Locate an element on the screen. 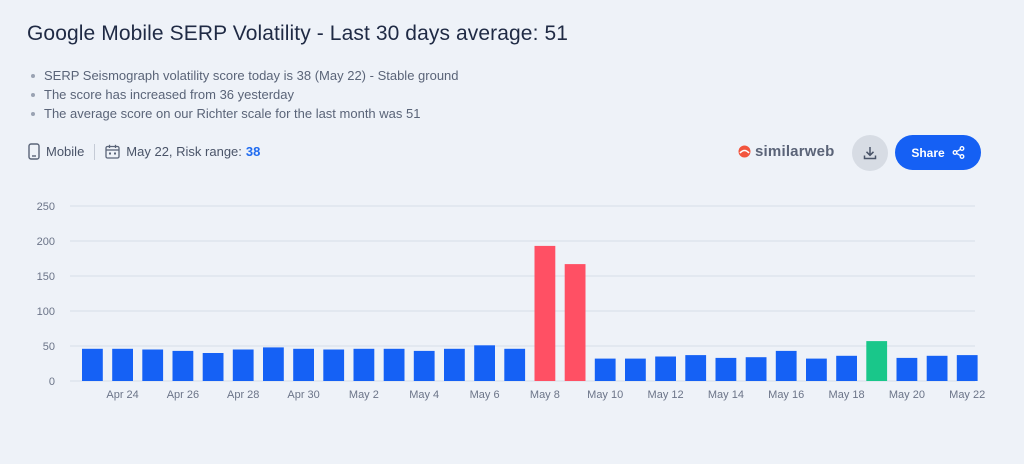 This screenshot has height=464, width=1024. calendar-icon is located at coordinates (112, 151).